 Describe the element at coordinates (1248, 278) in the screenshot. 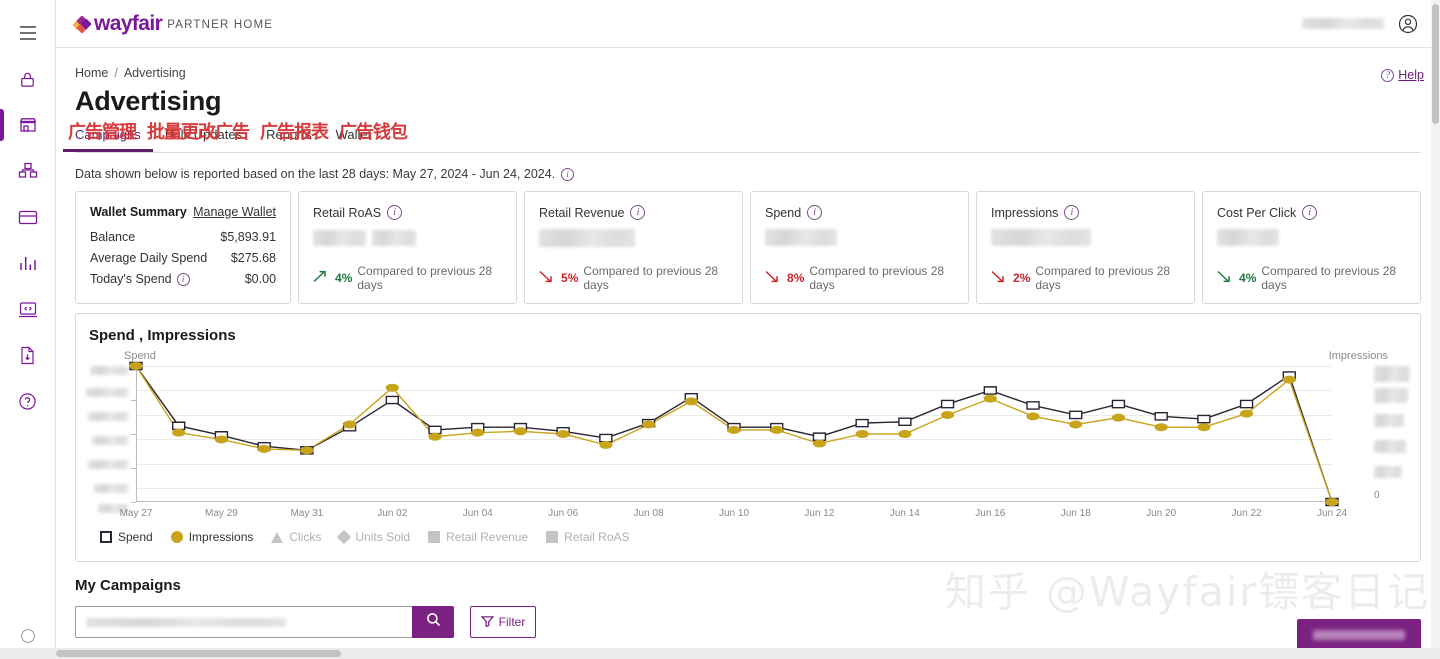

I see `kpi-cost-per-click-pct: 4%` at that location.